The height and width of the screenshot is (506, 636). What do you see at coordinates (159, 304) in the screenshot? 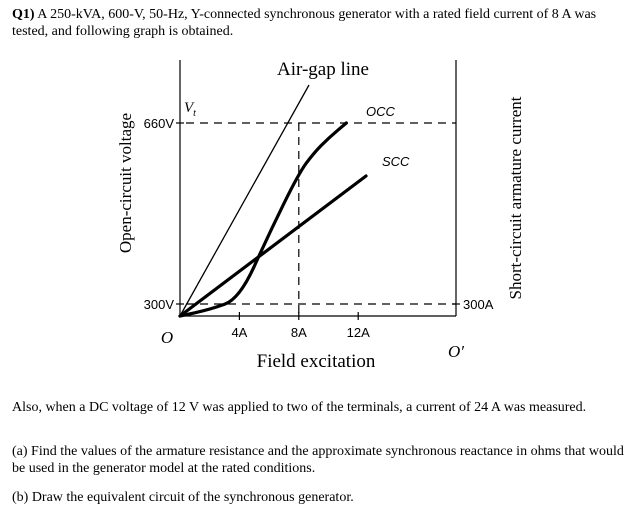
I see `y-tick-label-left-300: 300V` at bounding box center [159, 304].